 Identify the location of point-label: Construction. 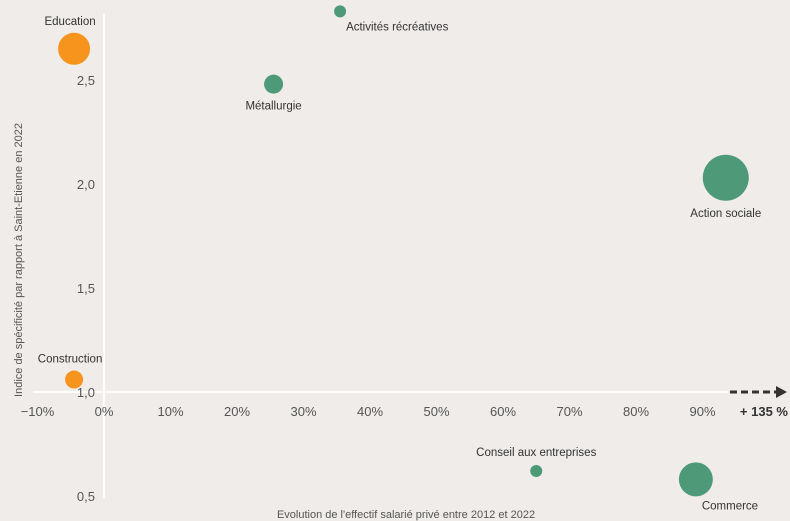
(70, 360).